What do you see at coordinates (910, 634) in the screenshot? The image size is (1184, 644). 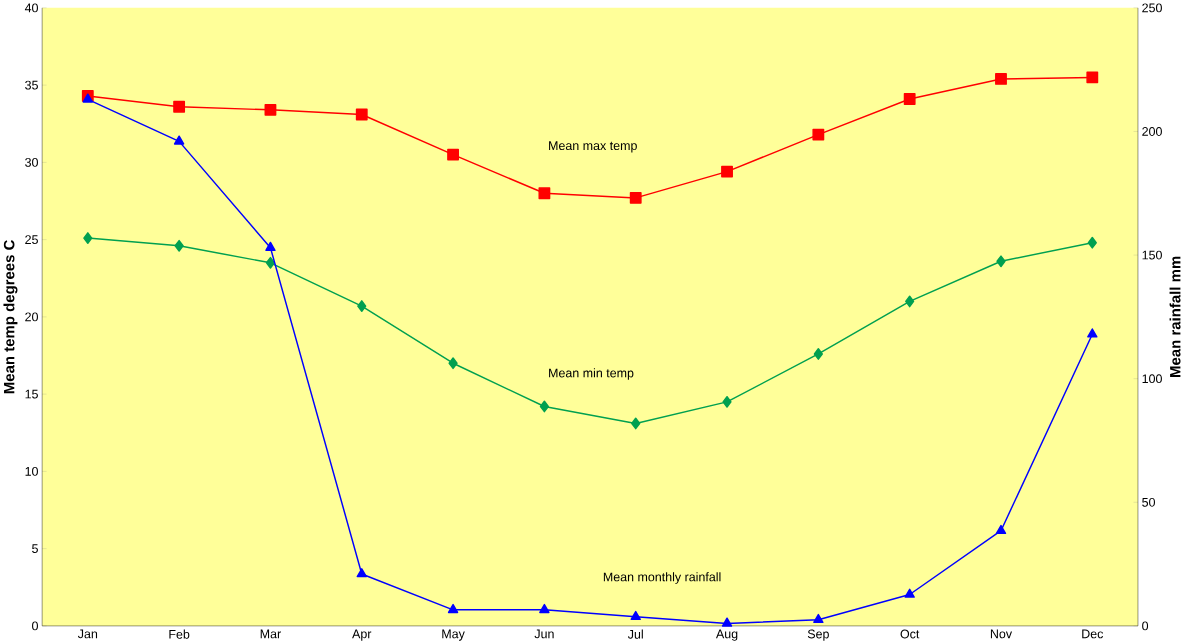 I see `x-tick-label: Oct` at bounding box center [910, 634].